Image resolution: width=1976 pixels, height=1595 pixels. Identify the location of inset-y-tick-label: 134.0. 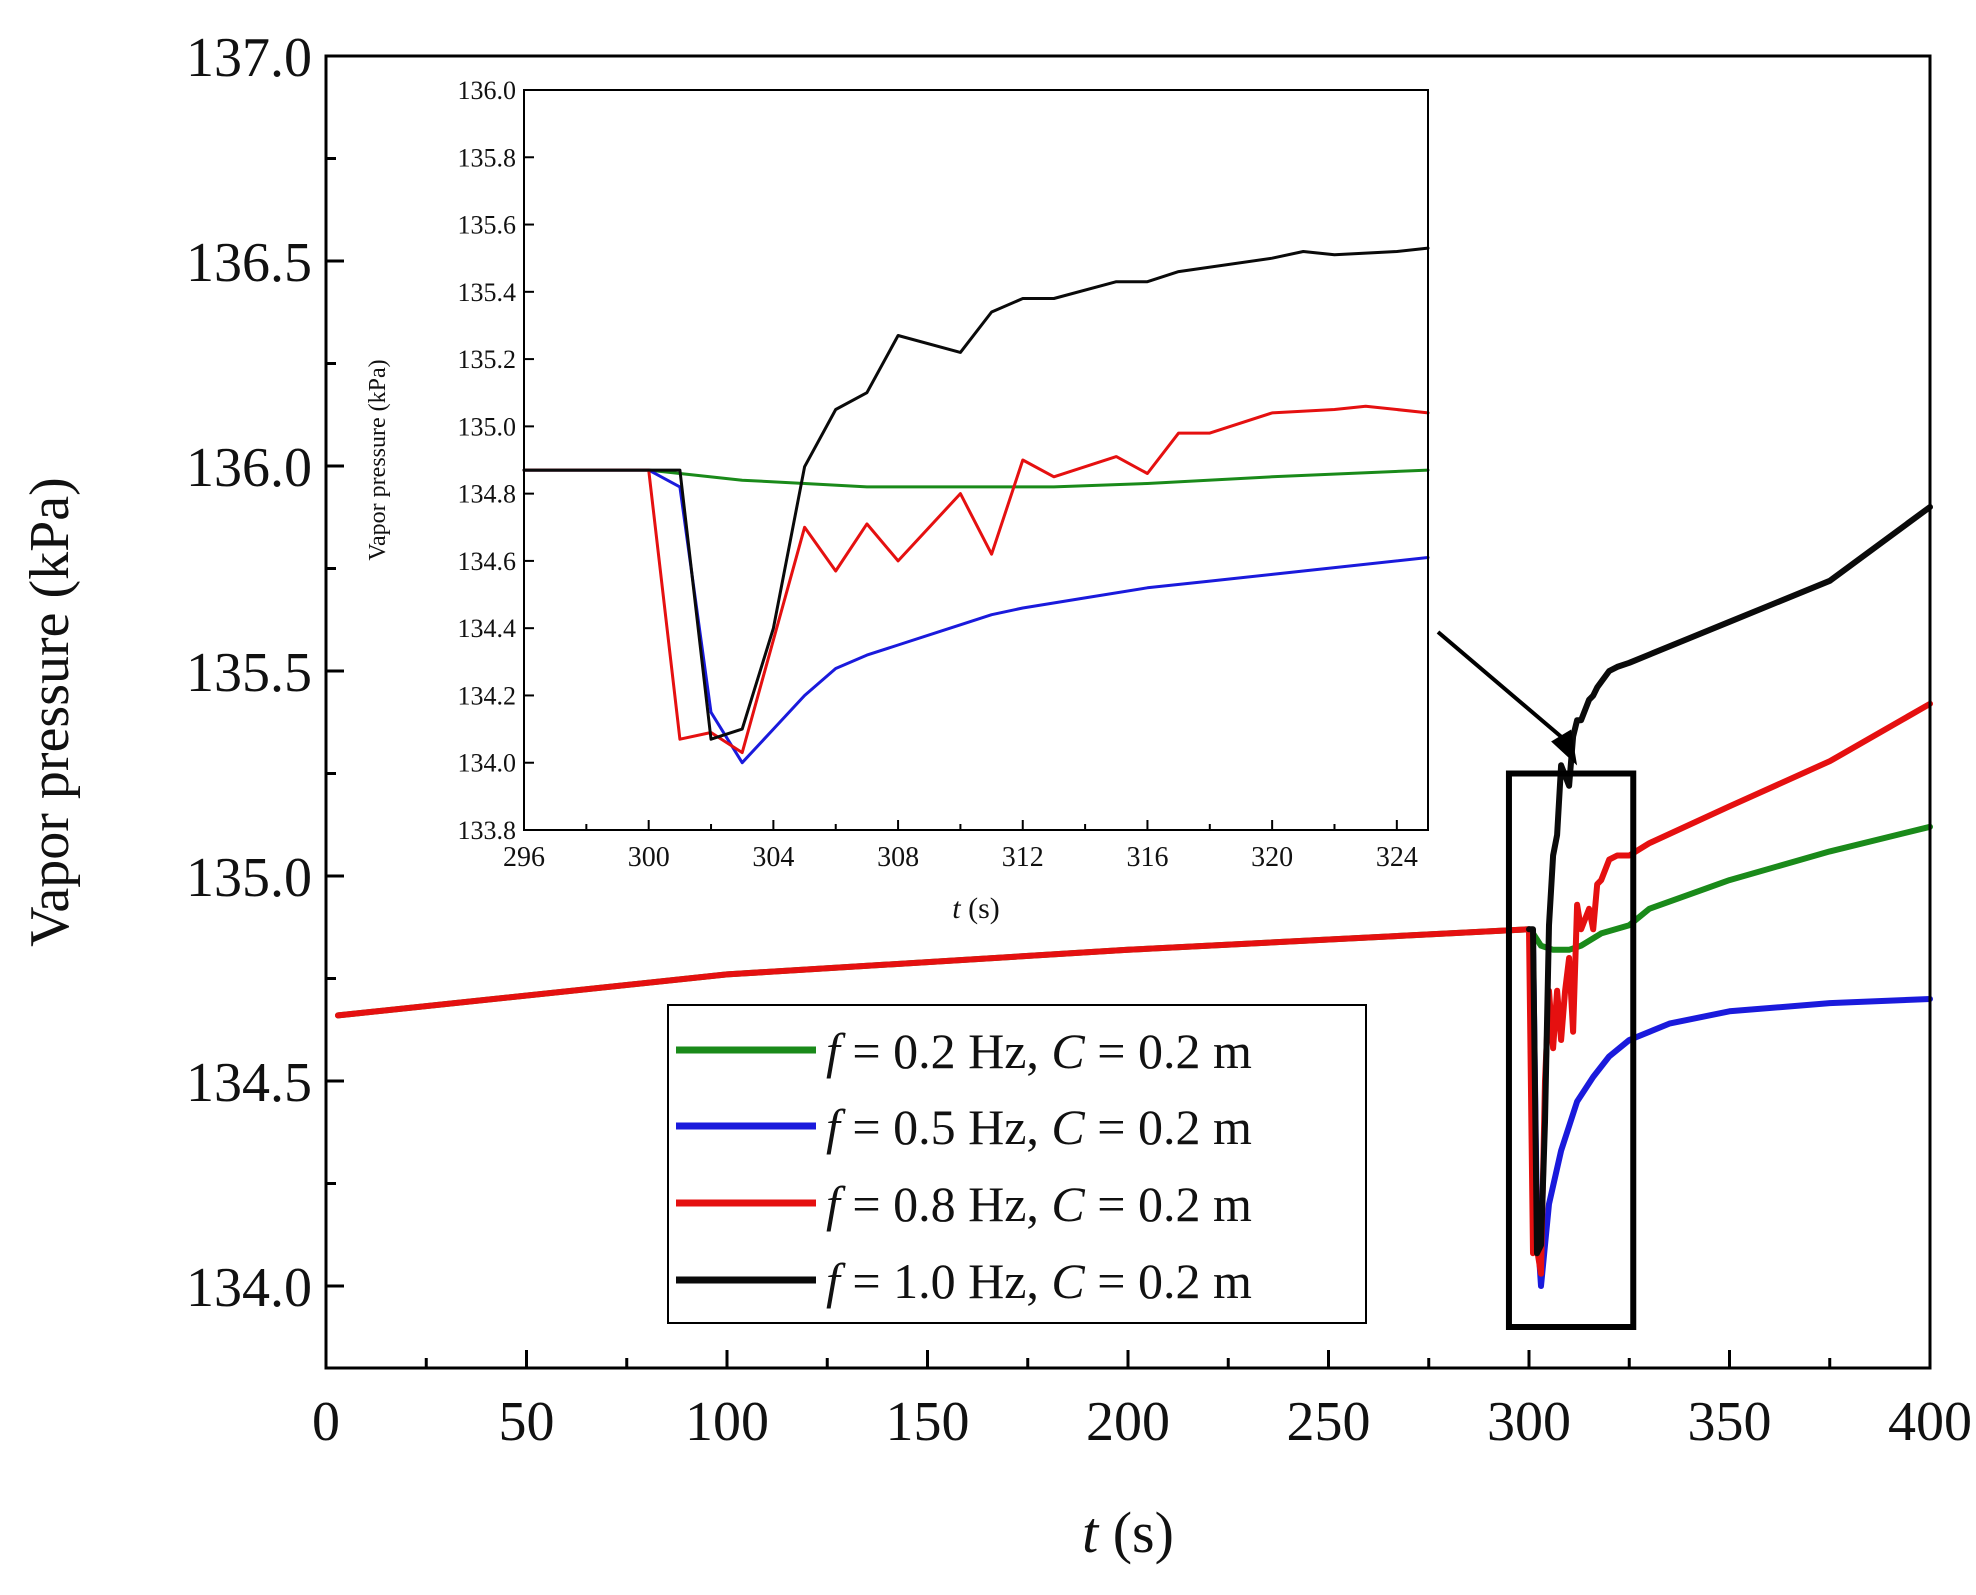
(487, 763).